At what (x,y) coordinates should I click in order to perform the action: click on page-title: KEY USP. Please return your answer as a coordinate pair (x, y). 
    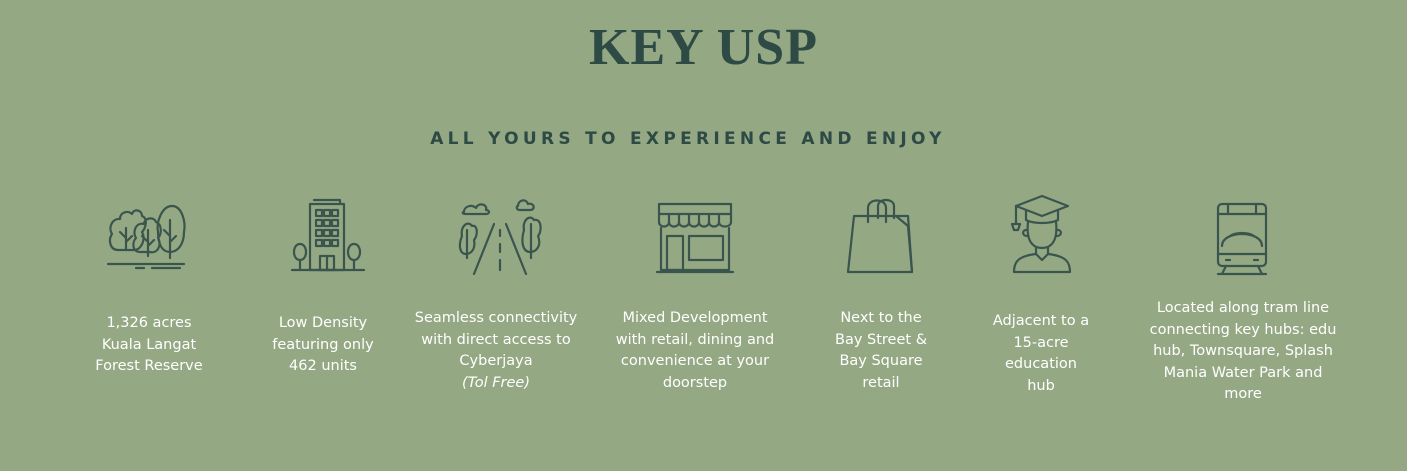
    Looking at the image, I should click on (703, 47).